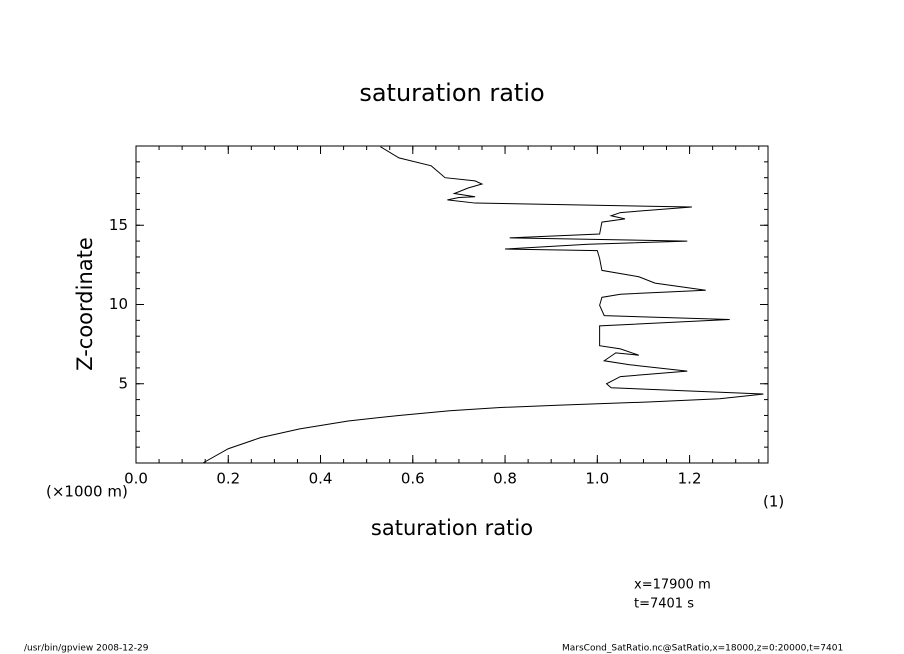 This screenshot has height=654, width=904. I want to click on x-axis-label: saturation ratio, so click(452, 528).